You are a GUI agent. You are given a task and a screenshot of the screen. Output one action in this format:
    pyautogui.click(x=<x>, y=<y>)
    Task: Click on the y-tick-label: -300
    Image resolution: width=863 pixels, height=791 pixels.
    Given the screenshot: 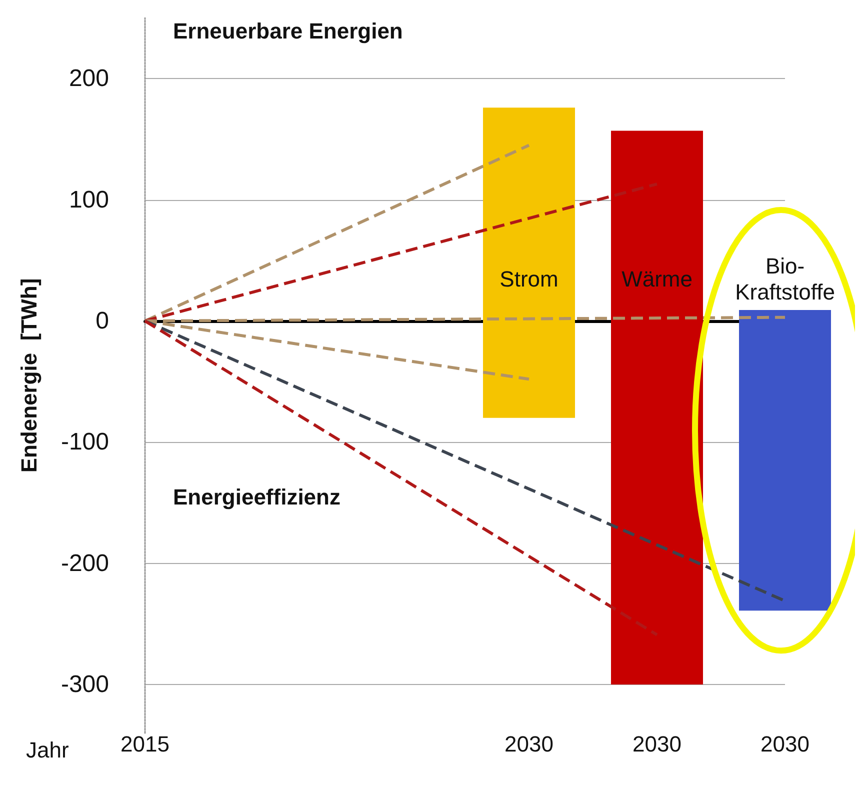 What is the action you would take?
    pyautogui.click(x=84, y=684)
    